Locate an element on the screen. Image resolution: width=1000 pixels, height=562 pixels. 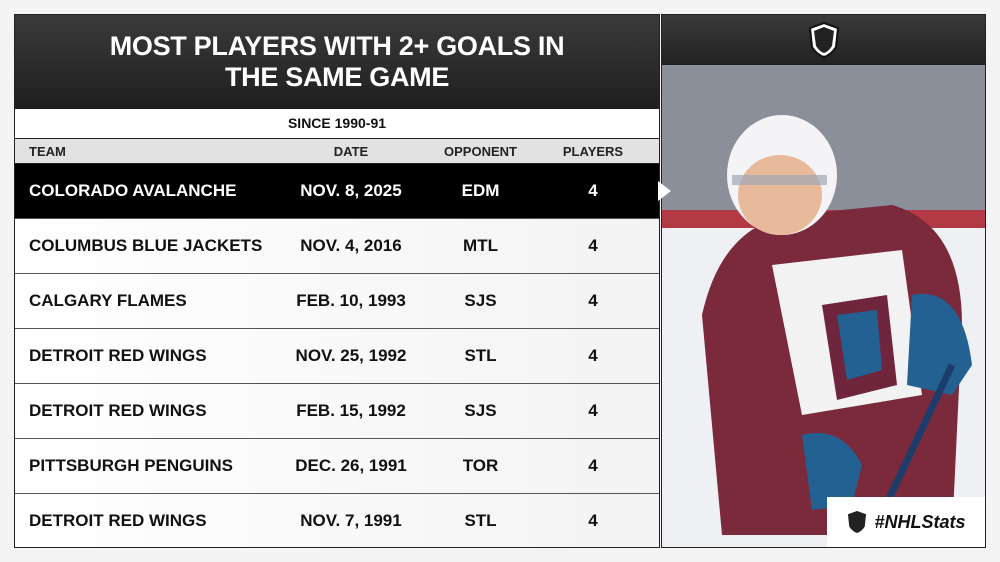
table-header: TEAM DATE OPPONENT PLAYERS is located at coordinates (337, 151).